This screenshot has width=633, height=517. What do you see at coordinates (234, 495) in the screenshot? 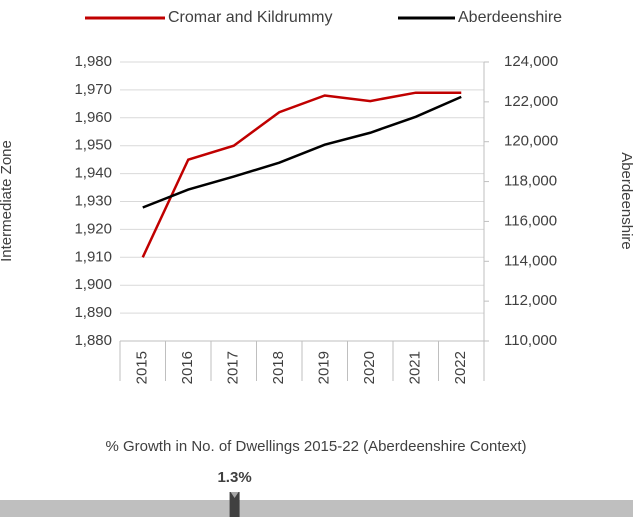
I see `indicator-pointer` at bounding box center [234, 495].